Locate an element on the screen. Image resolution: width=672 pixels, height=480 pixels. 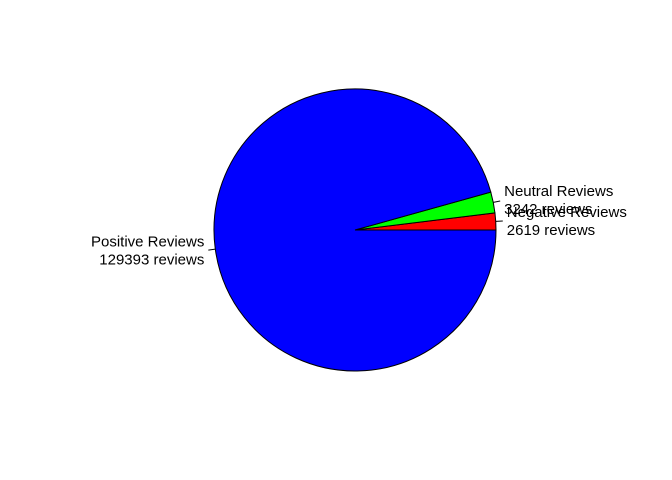
slice-label-title: Neutral Reviews is located at coordinates (558, 191).